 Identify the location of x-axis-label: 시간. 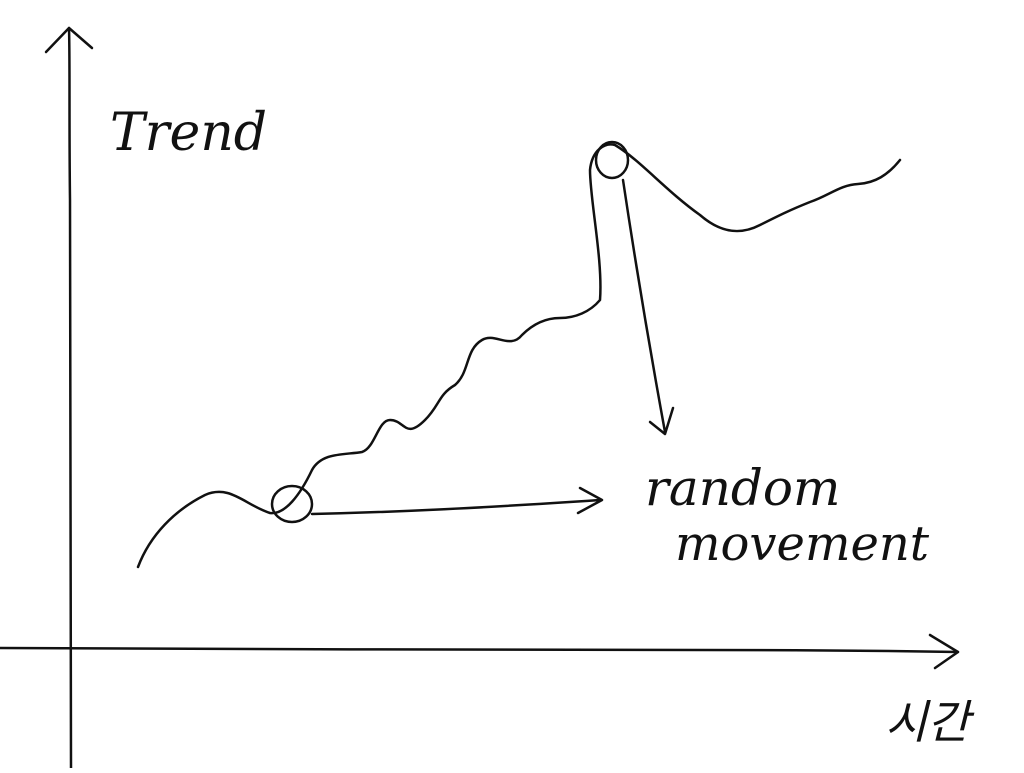
(930, 722).